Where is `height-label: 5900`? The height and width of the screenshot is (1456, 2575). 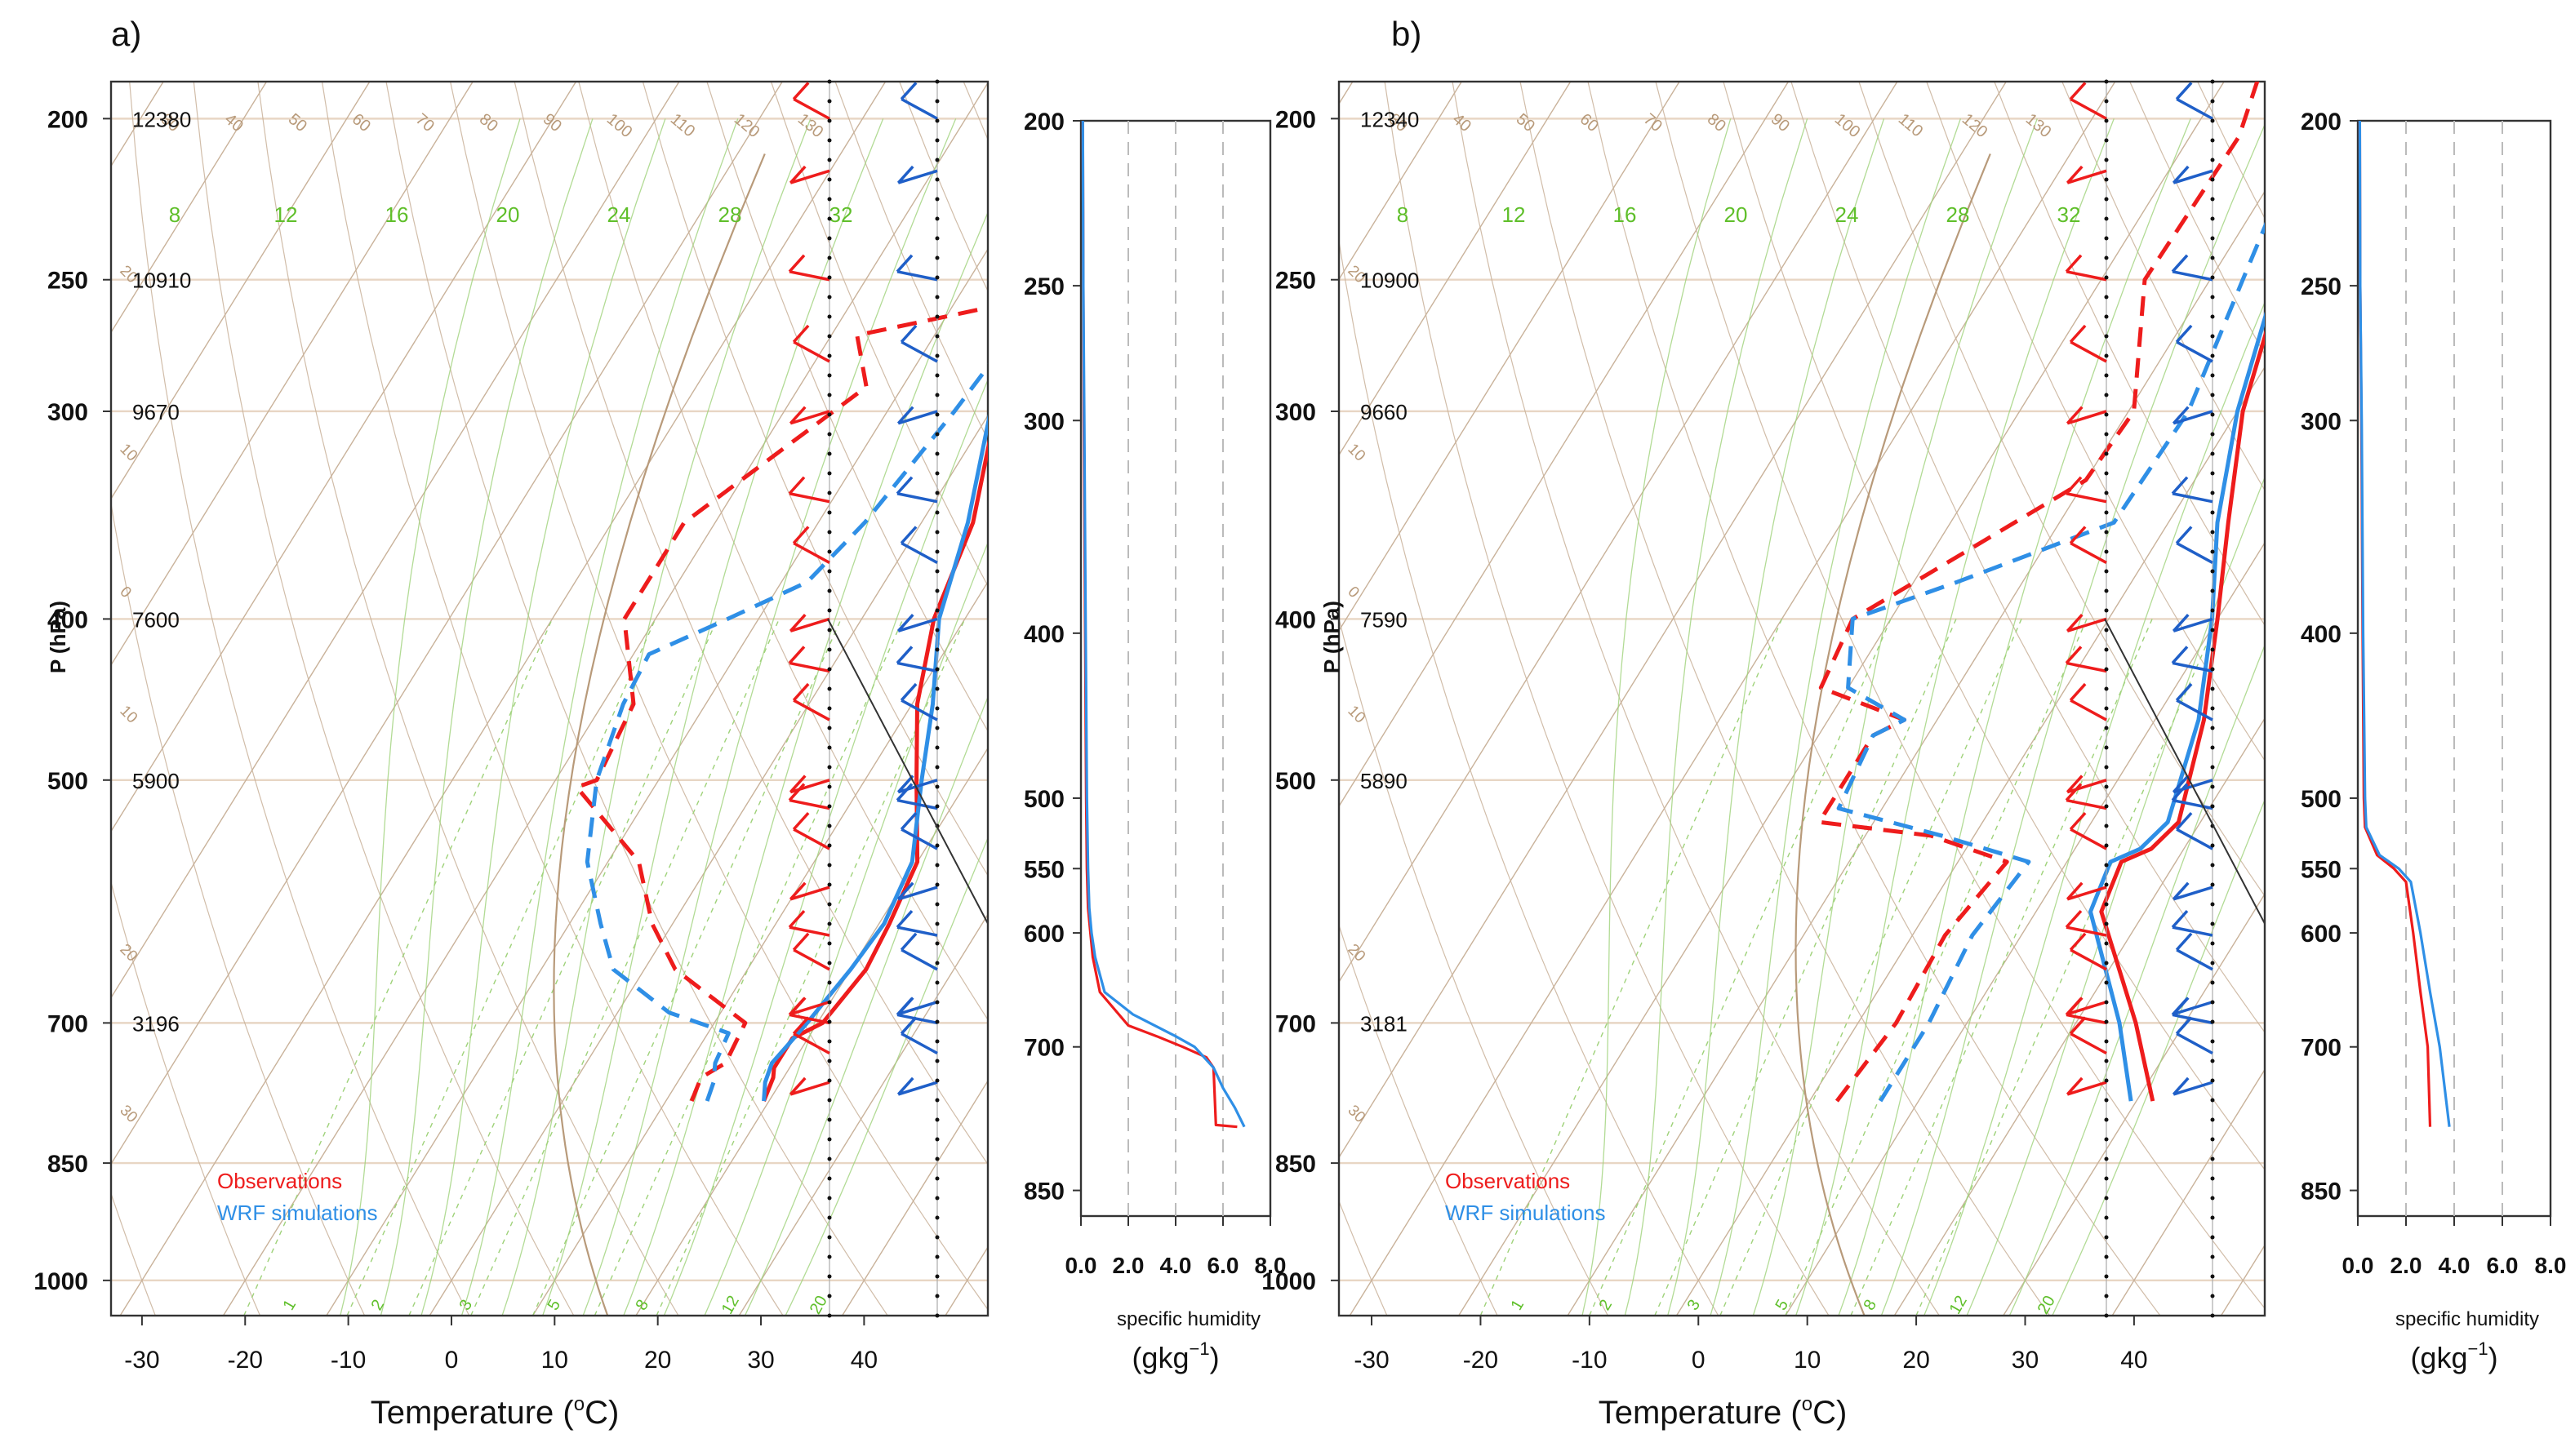 height-label: 5900 is located at coordinates (156, 781).